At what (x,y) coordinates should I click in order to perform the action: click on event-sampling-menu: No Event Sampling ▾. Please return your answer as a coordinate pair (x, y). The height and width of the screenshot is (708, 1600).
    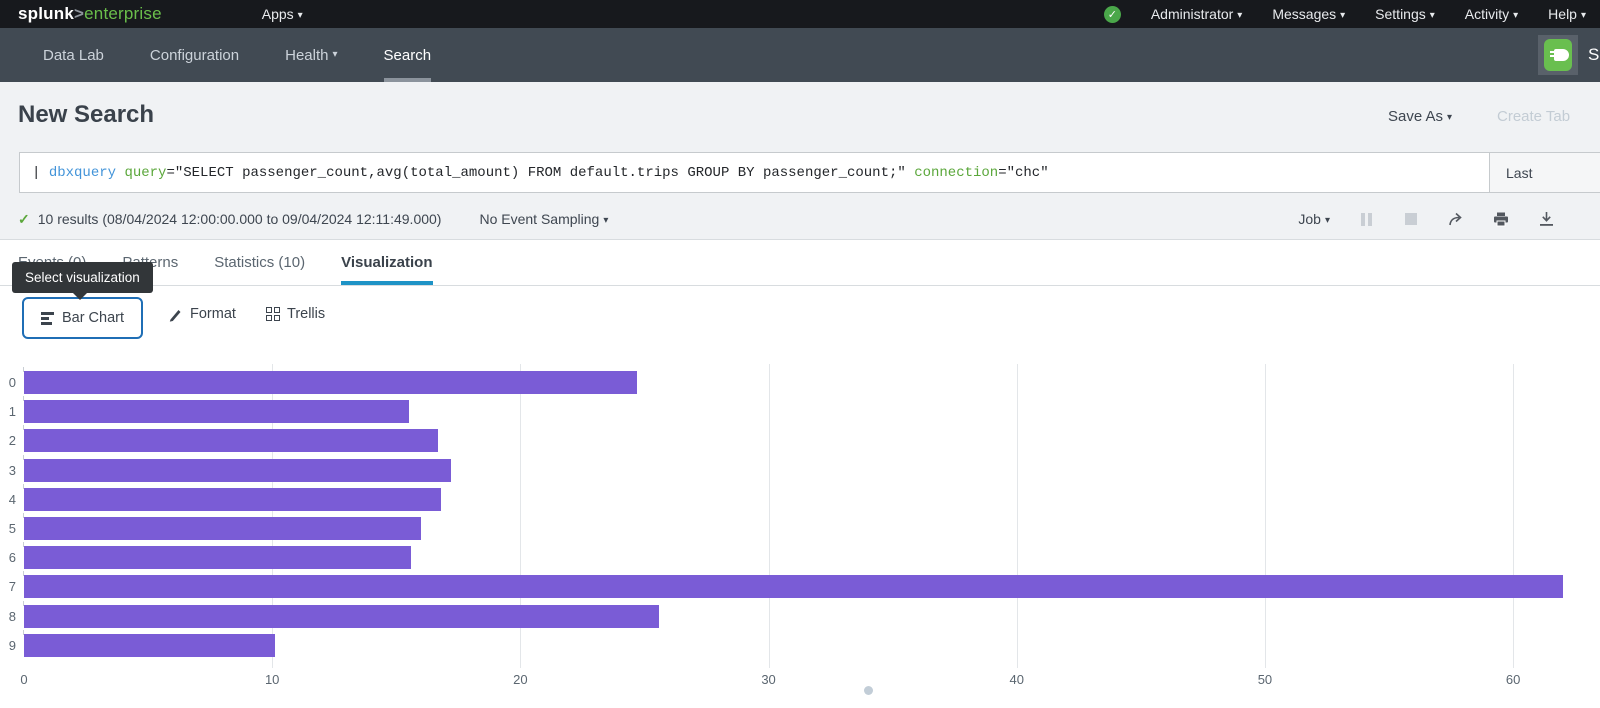
    Looking at the image, I should click on (543, 219).